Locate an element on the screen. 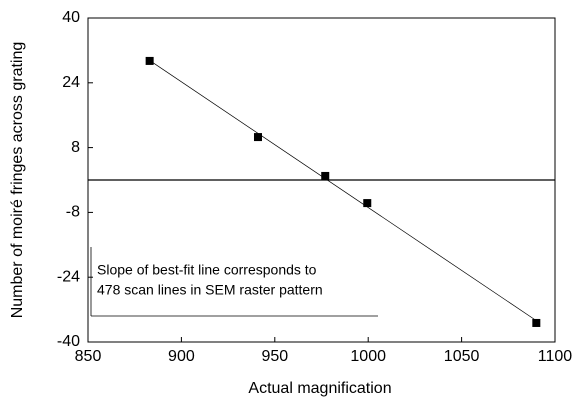 This screenshot has width=578, height=405. y-tick-label: 40 is located at coordinates (71, 17).